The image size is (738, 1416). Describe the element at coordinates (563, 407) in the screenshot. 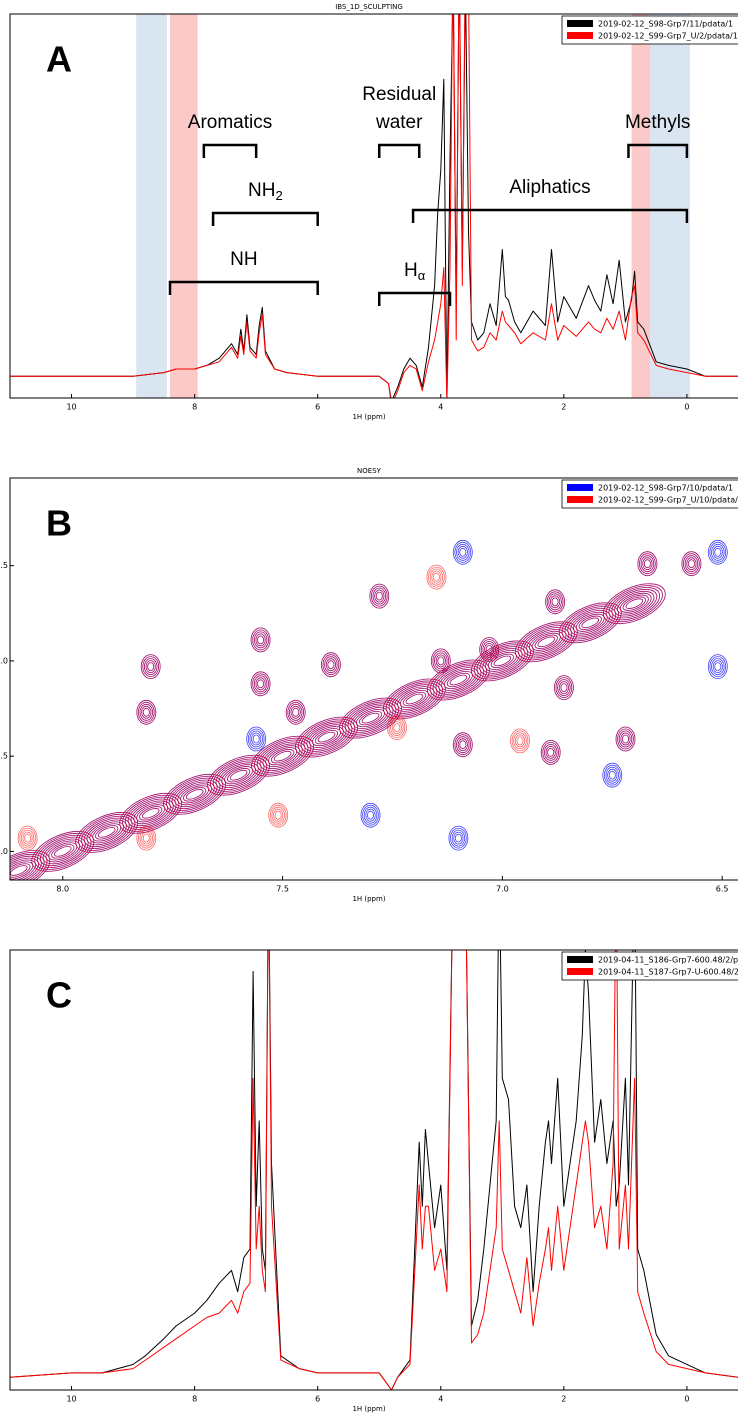

I see `x-tick-label: 2` at that location.